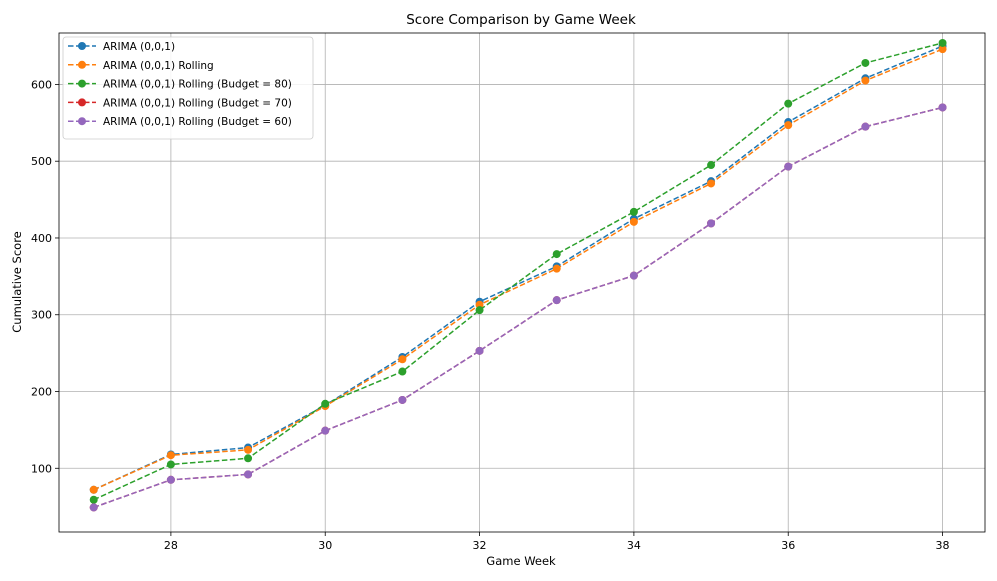 This screenshot has width=997, height=581. I want to click on y-tick-label: 300, so click(41, 315).